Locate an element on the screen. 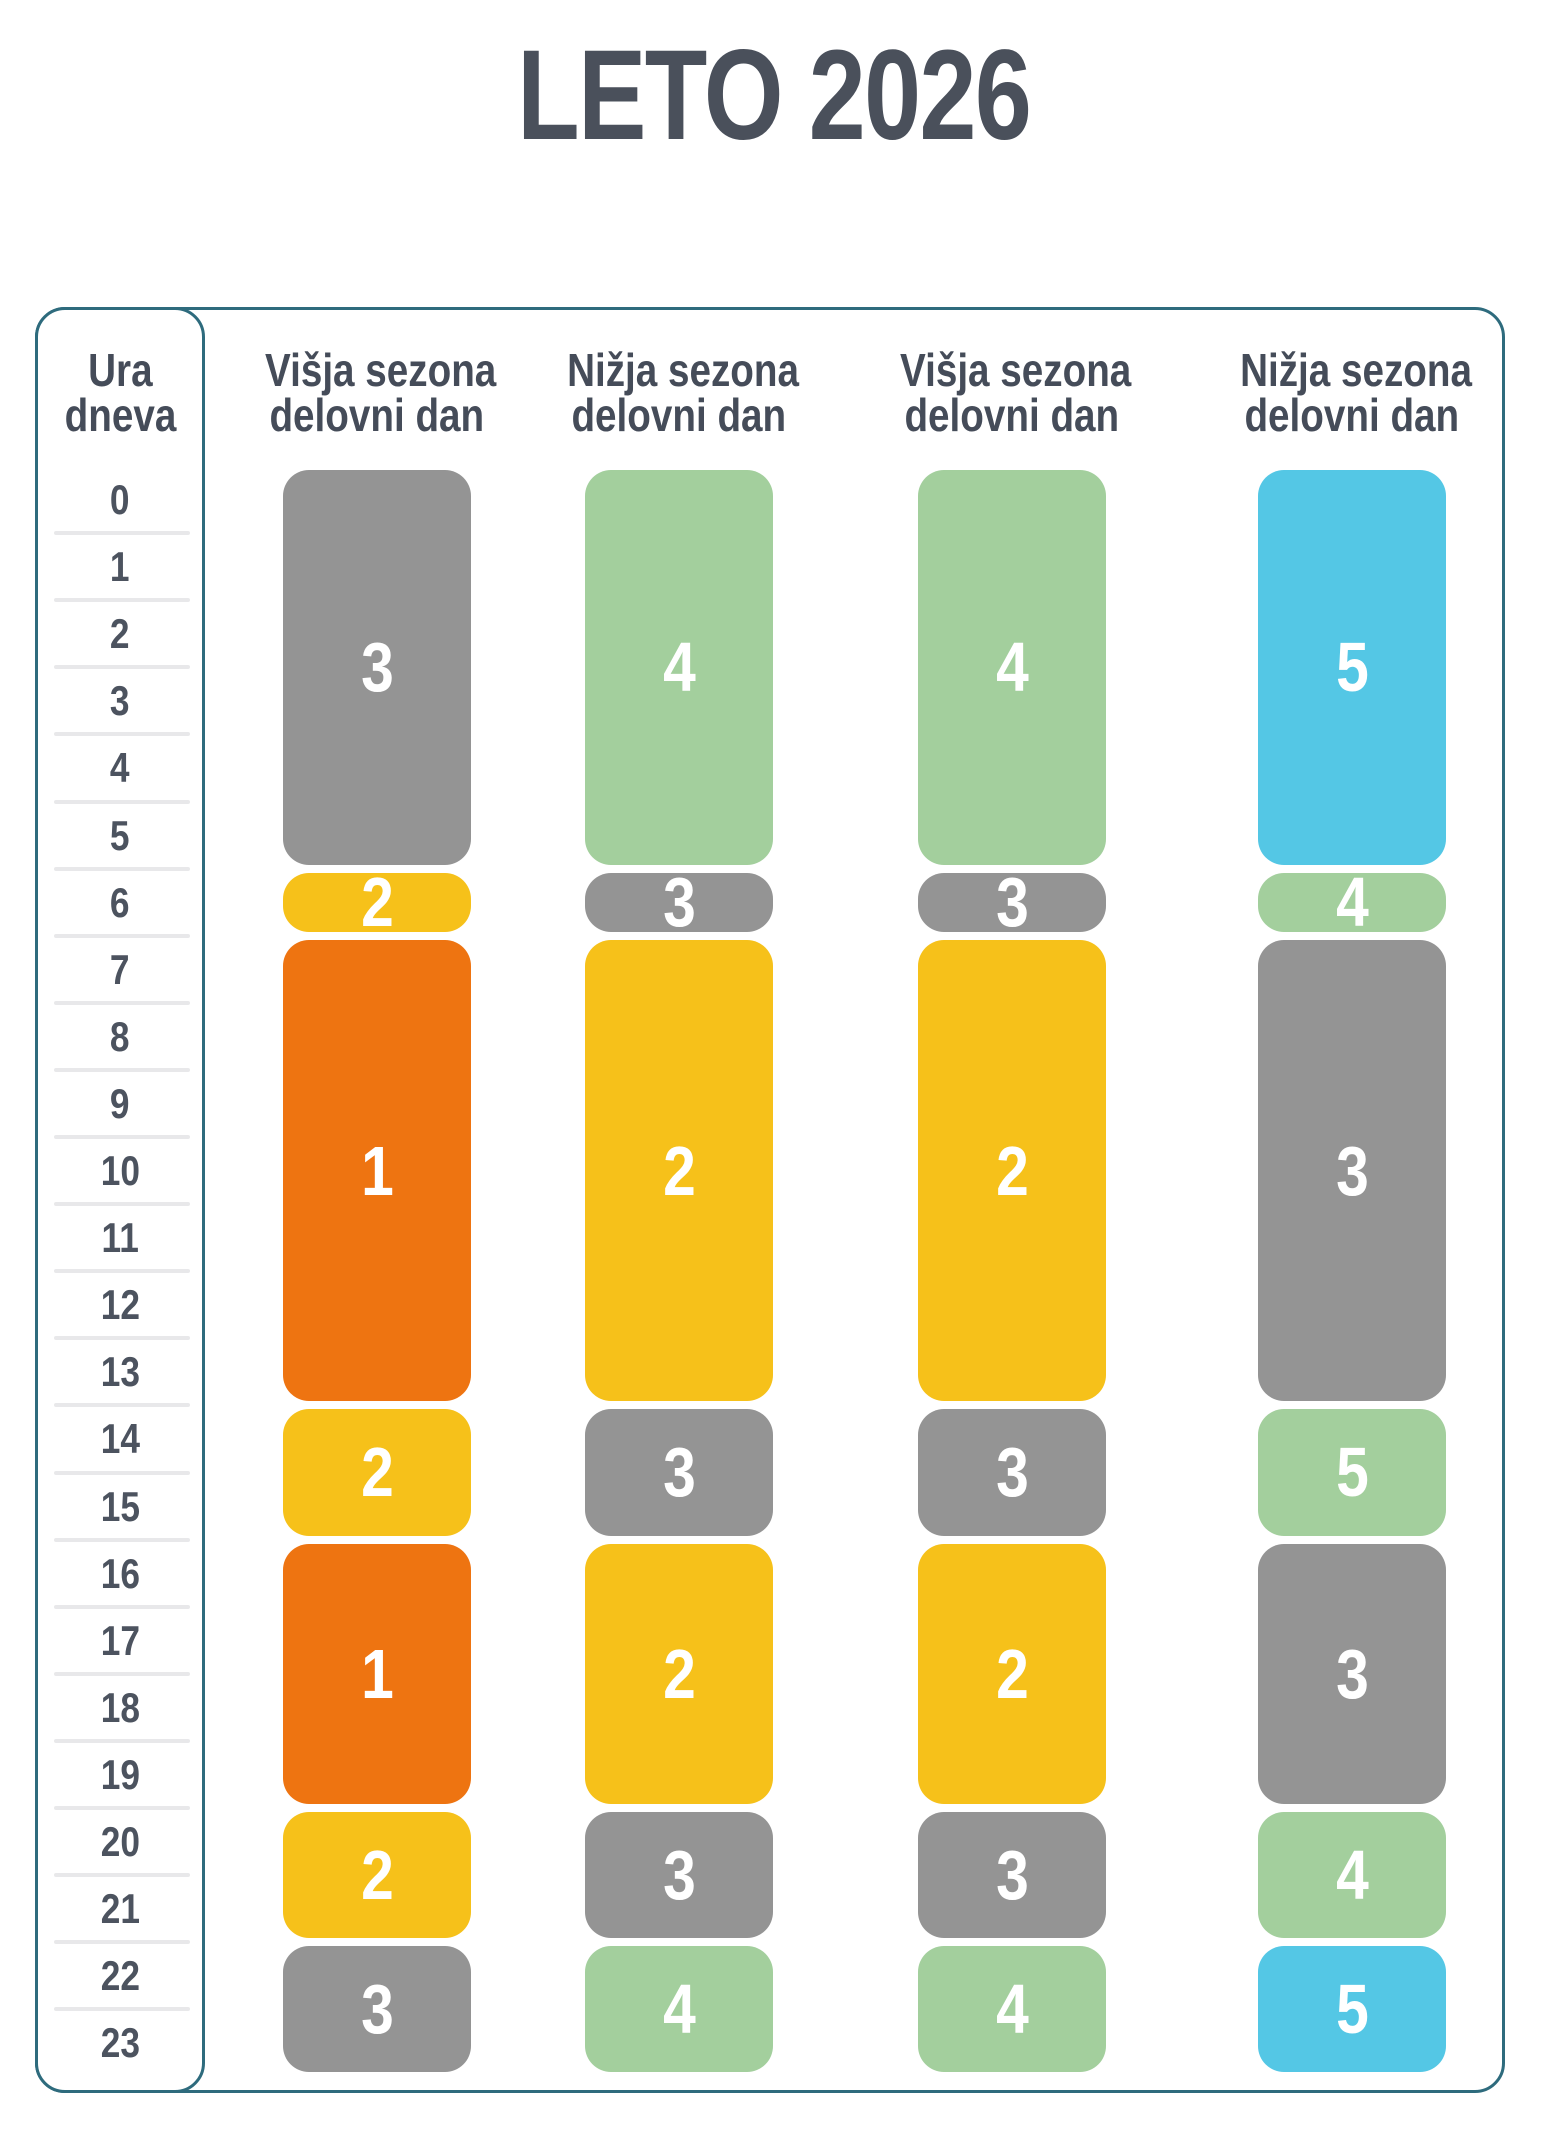 The image size is (1548, 2140). hour-label: 11 is located at coordinates (120, 1237).